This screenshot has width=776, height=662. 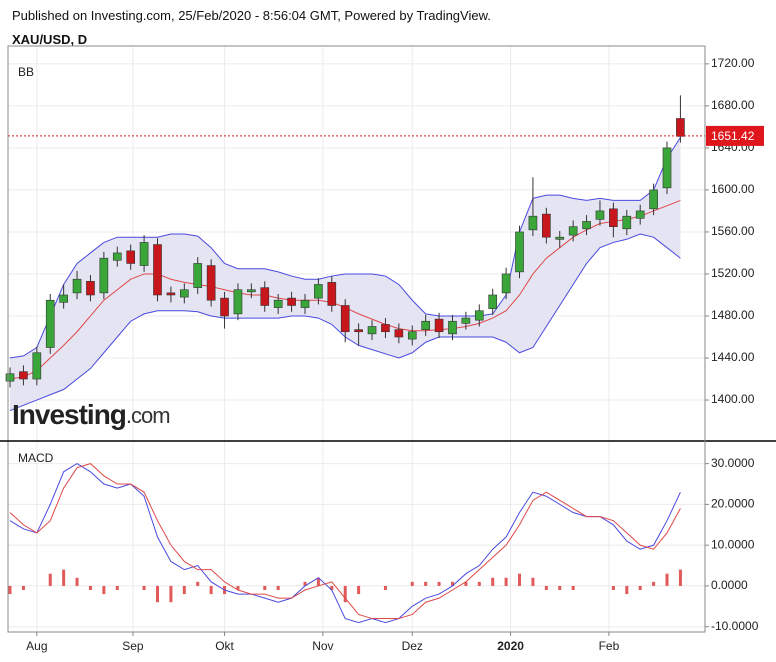 I want to click on logo-suffix: .com, so click(x=148, y=415).